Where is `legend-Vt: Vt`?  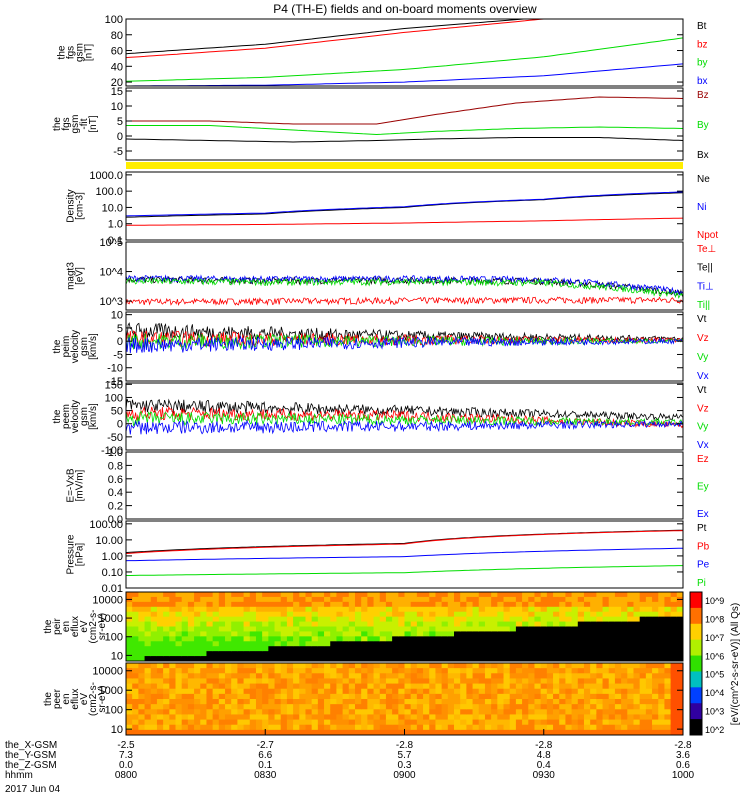 legend-Vt: Vt is located at coordinates (702, 390).